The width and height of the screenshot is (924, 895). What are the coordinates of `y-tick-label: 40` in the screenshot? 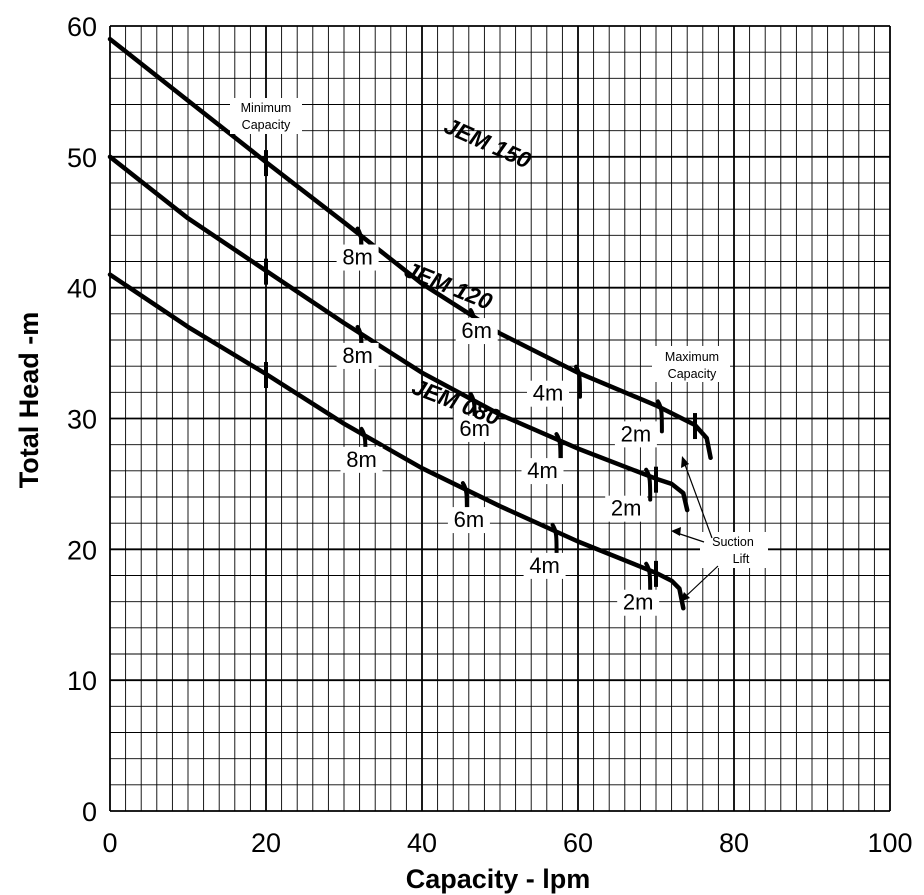 It's located at (82, 289).